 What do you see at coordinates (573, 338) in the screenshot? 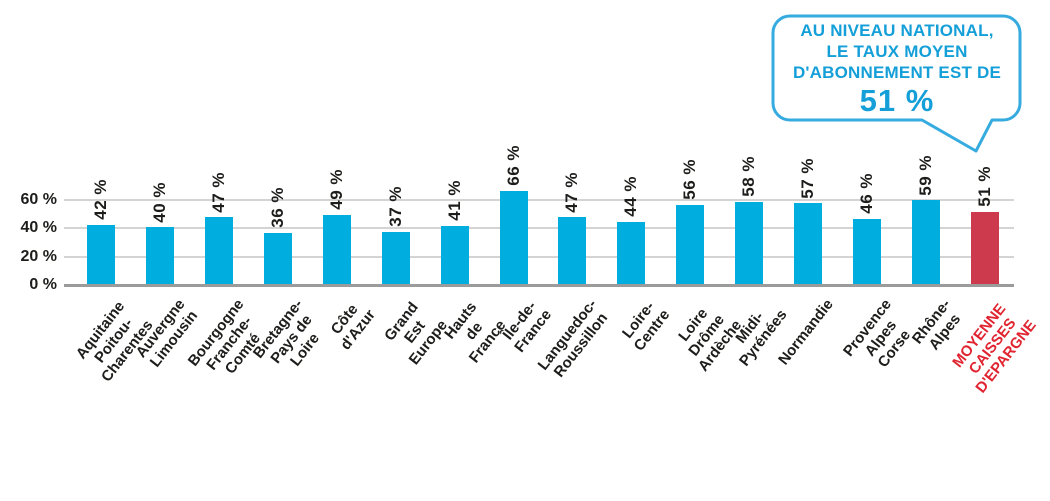
I see `x-axis-label: Languedoc- Roussillon` at bounding box center [573, 338].